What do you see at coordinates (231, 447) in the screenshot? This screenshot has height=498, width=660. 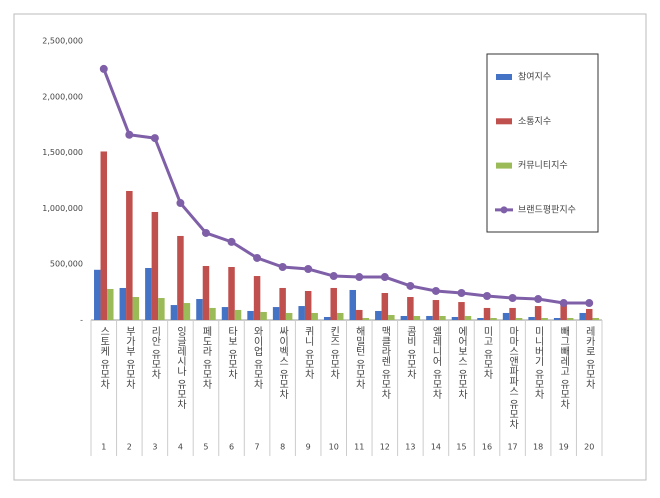 I see `rank-label: 6` at bounding box center [231, 447].